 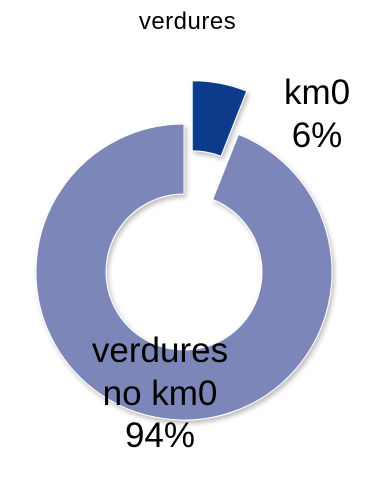 What do you see at coordinates (317, 92) in the screenshot?
I see `slice-label-km0-name: km0` at bounding box center [317, 92].